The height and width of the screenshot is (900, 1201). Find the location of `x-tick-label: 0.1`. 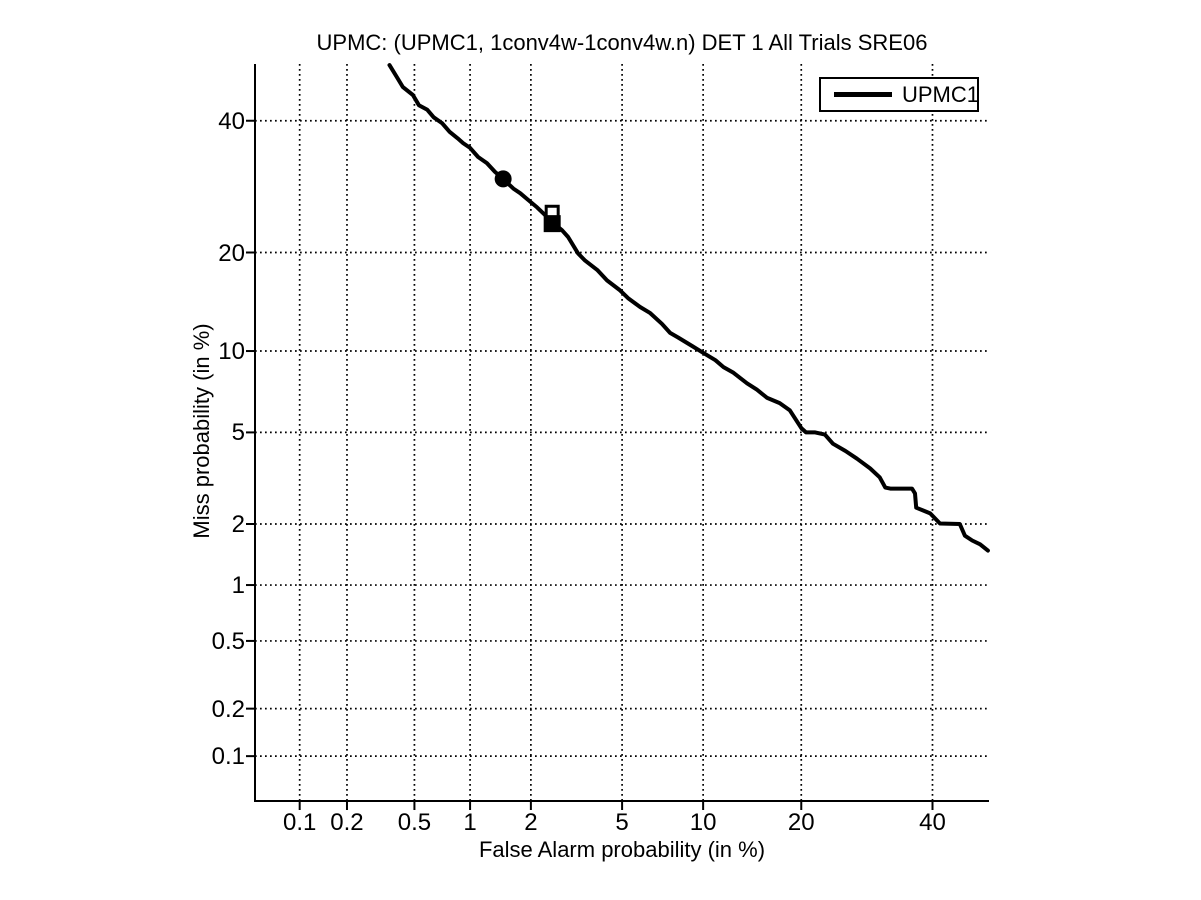

x-tick-label: 0.1 is located at coordinates (299, 822).